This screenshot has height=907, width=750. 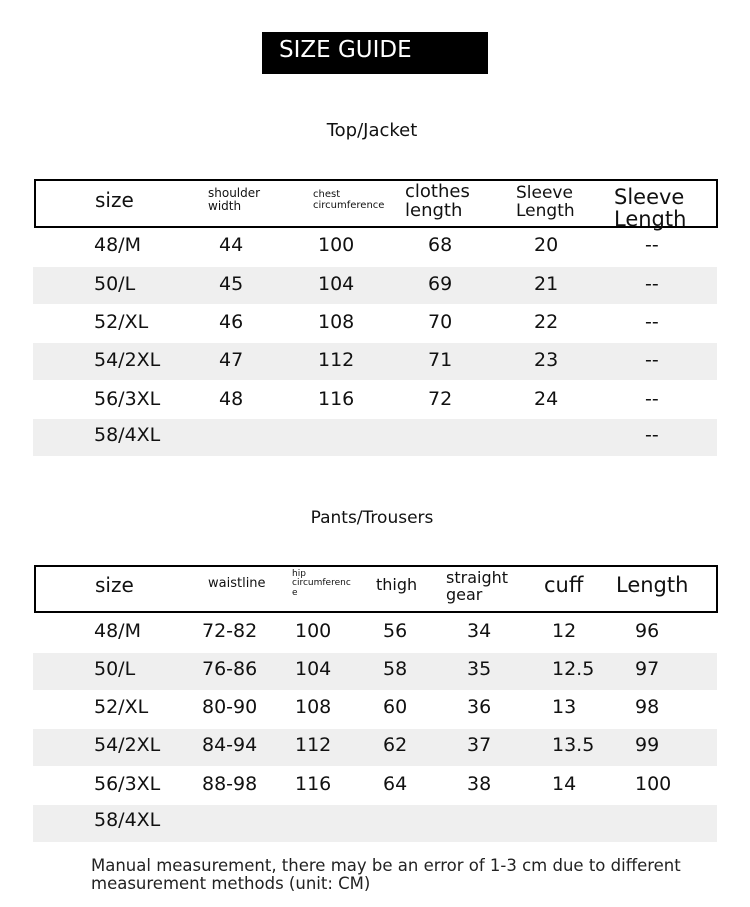 What do you see at coordinates (546, 399) in the screenshot?
I see `table-cell: 24` at bounding box center [546, 399].